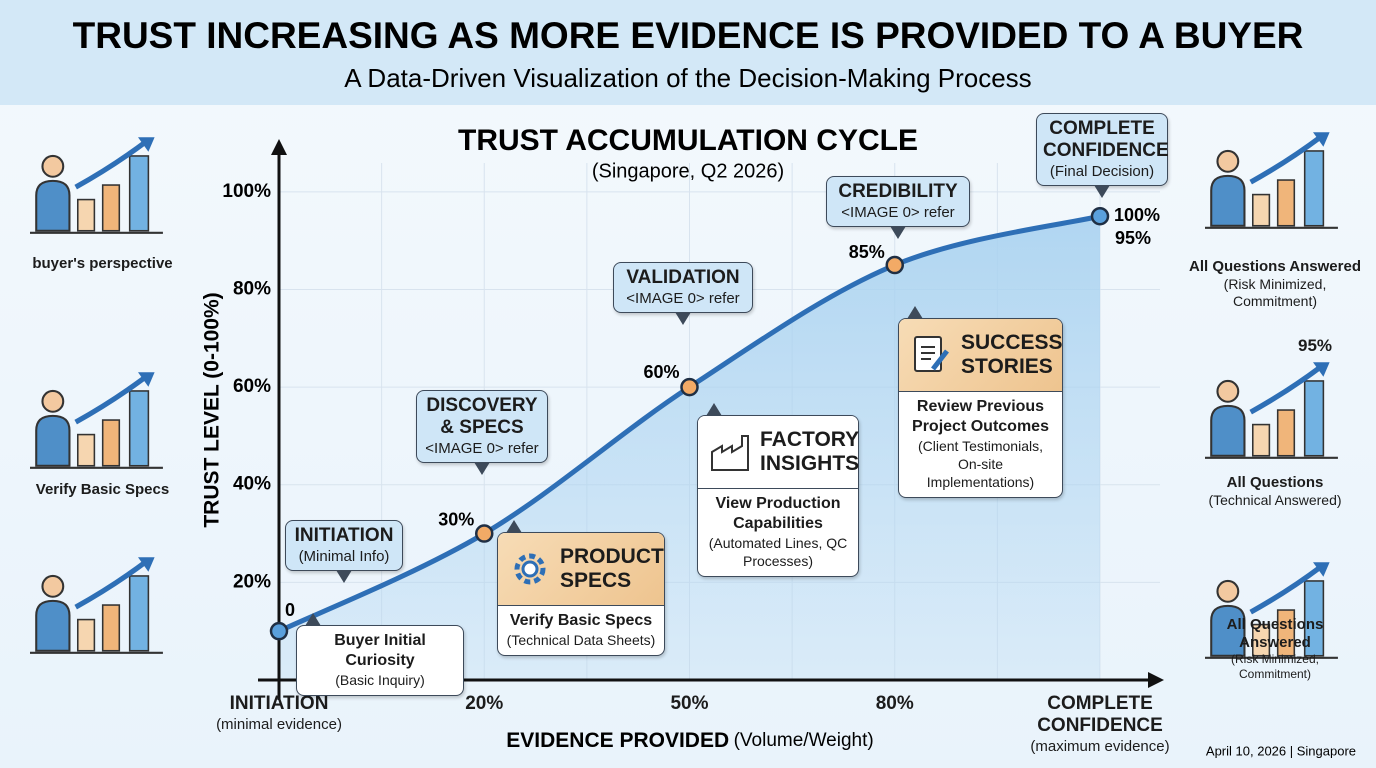  Describe the element at coordinates (688, 140) in the screenshot. I see `chart-title: TRUST ACCUMULATION CYCLE` at that location.